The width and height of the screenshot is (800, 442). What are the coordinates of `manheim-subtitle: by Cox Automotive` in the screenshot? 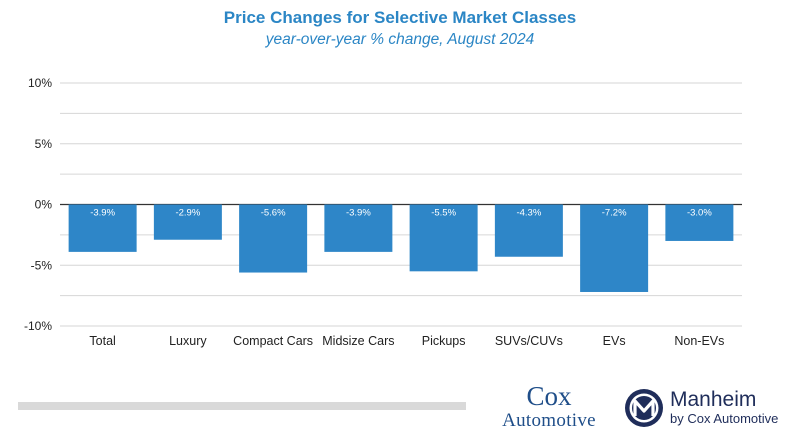 It's located at (724, 418).